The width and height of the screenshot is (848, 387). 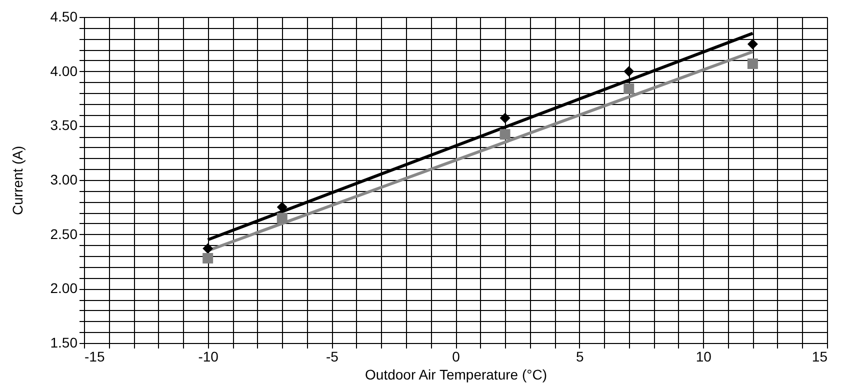 What do you see at coordinates (64, 234) in the screenshot?
I see `y-tick-label: 2.50` at bounding box center [64, 234].